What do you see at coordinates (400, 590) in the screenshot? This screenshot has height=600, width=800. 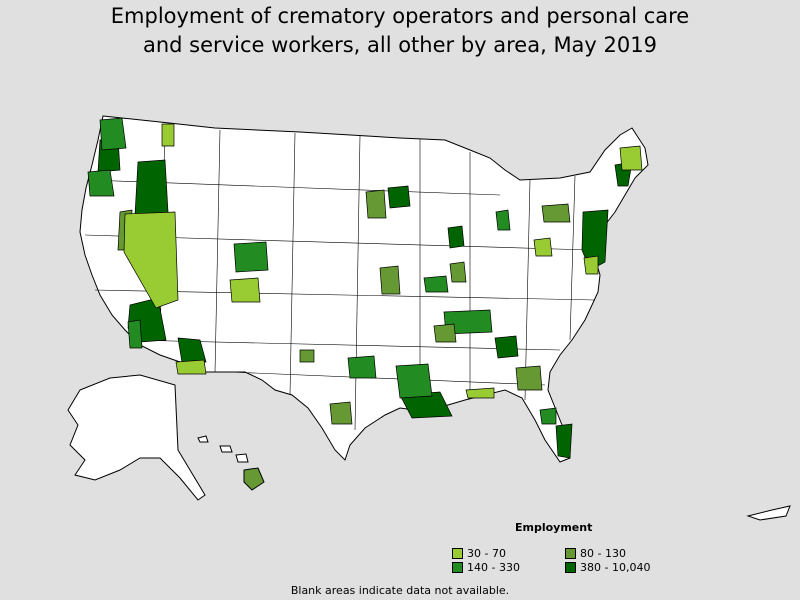 I see `footnote: Blank areas indicate data not available.` at bounding box center [400, 590].